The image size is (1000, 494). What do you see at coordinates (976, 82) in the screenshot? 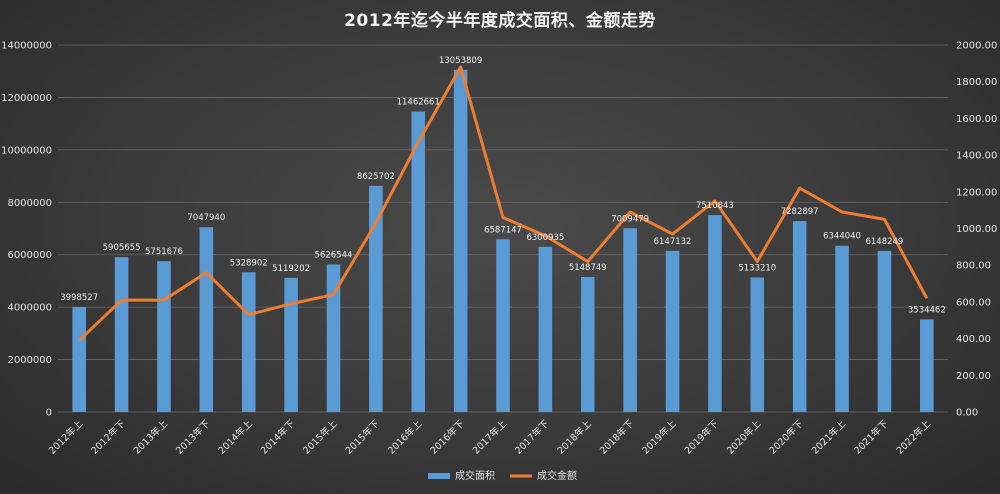
I see `y-right-tick-label: 1800.00` at bounding box center [976, 82].